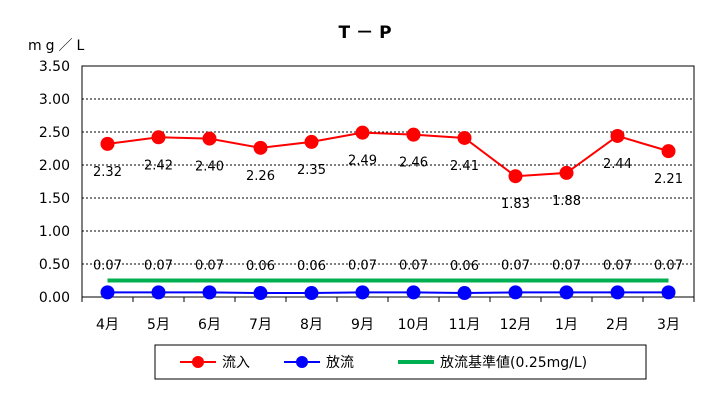 The width and height of the screenshot is (712, 409). I want to click on series-line-inflow, so click(388, 154).